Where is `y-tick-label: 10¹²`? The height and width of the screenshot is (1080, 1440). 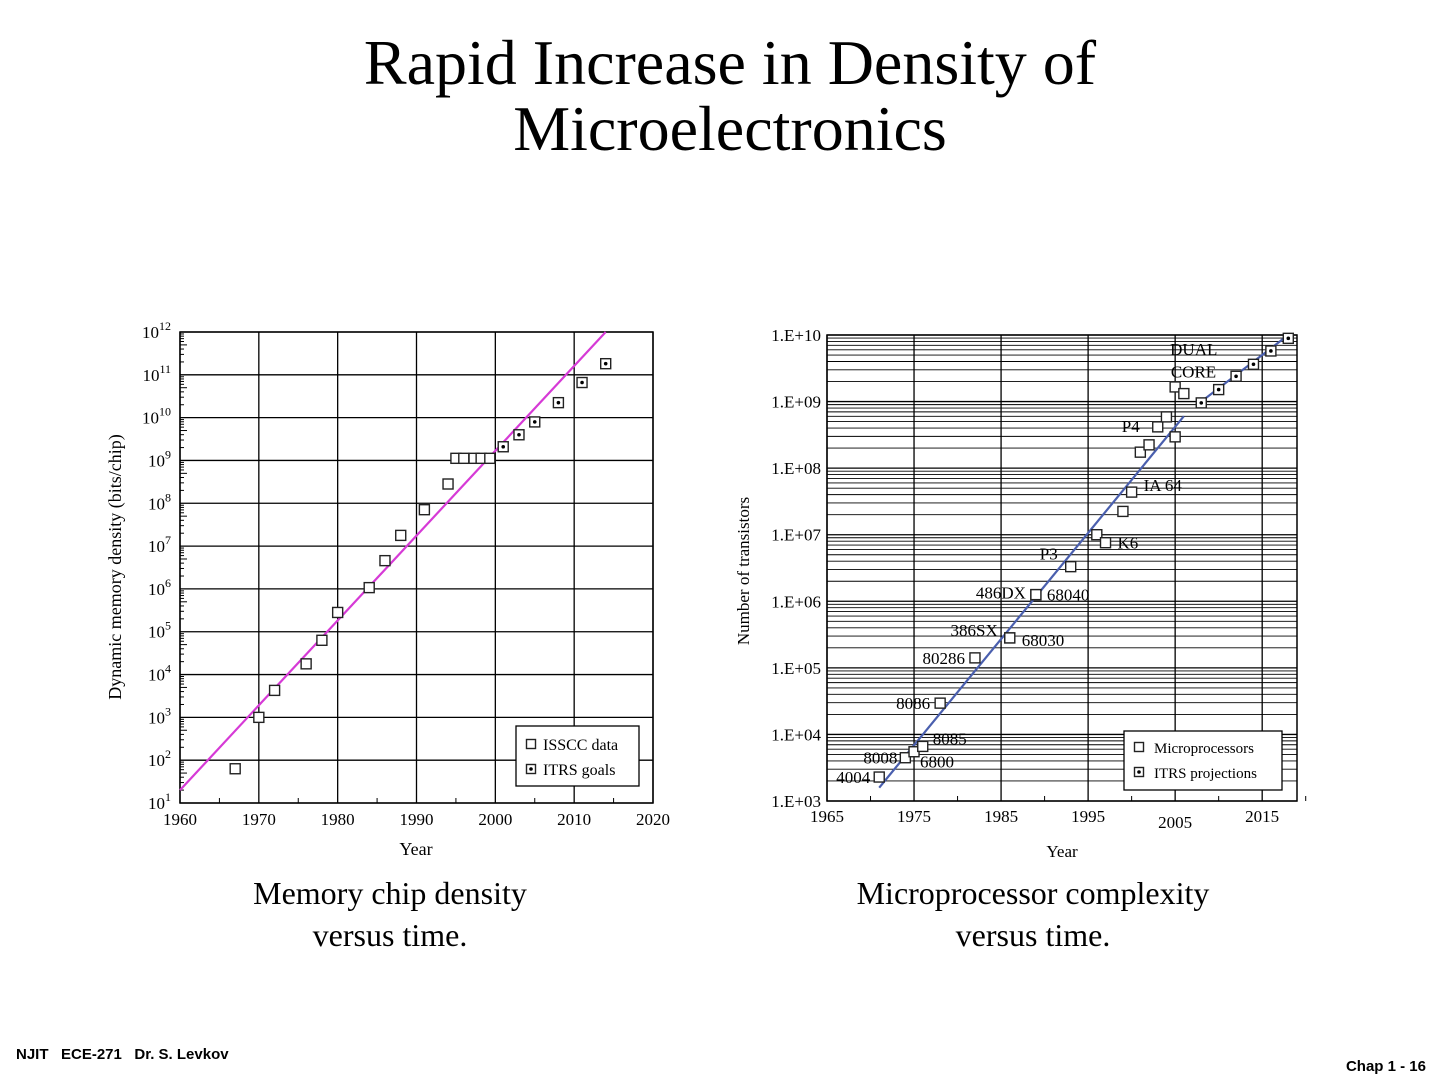 y-tick-label: 10¹² is located at coordinates (156, 330).